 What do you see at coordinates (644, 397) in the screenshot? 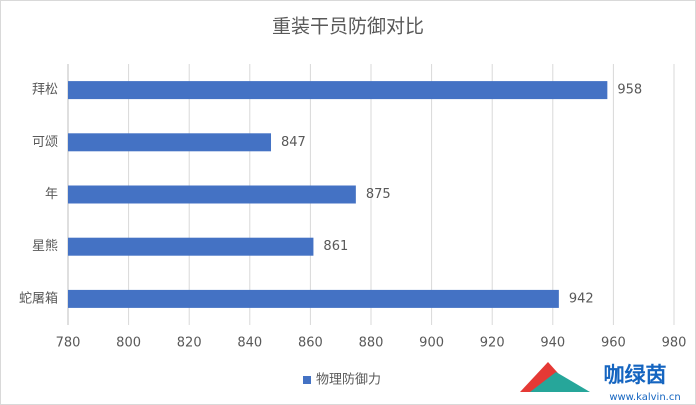
I see `watermark-url: www.kalvin.cn` at bounding box center [644, 397].